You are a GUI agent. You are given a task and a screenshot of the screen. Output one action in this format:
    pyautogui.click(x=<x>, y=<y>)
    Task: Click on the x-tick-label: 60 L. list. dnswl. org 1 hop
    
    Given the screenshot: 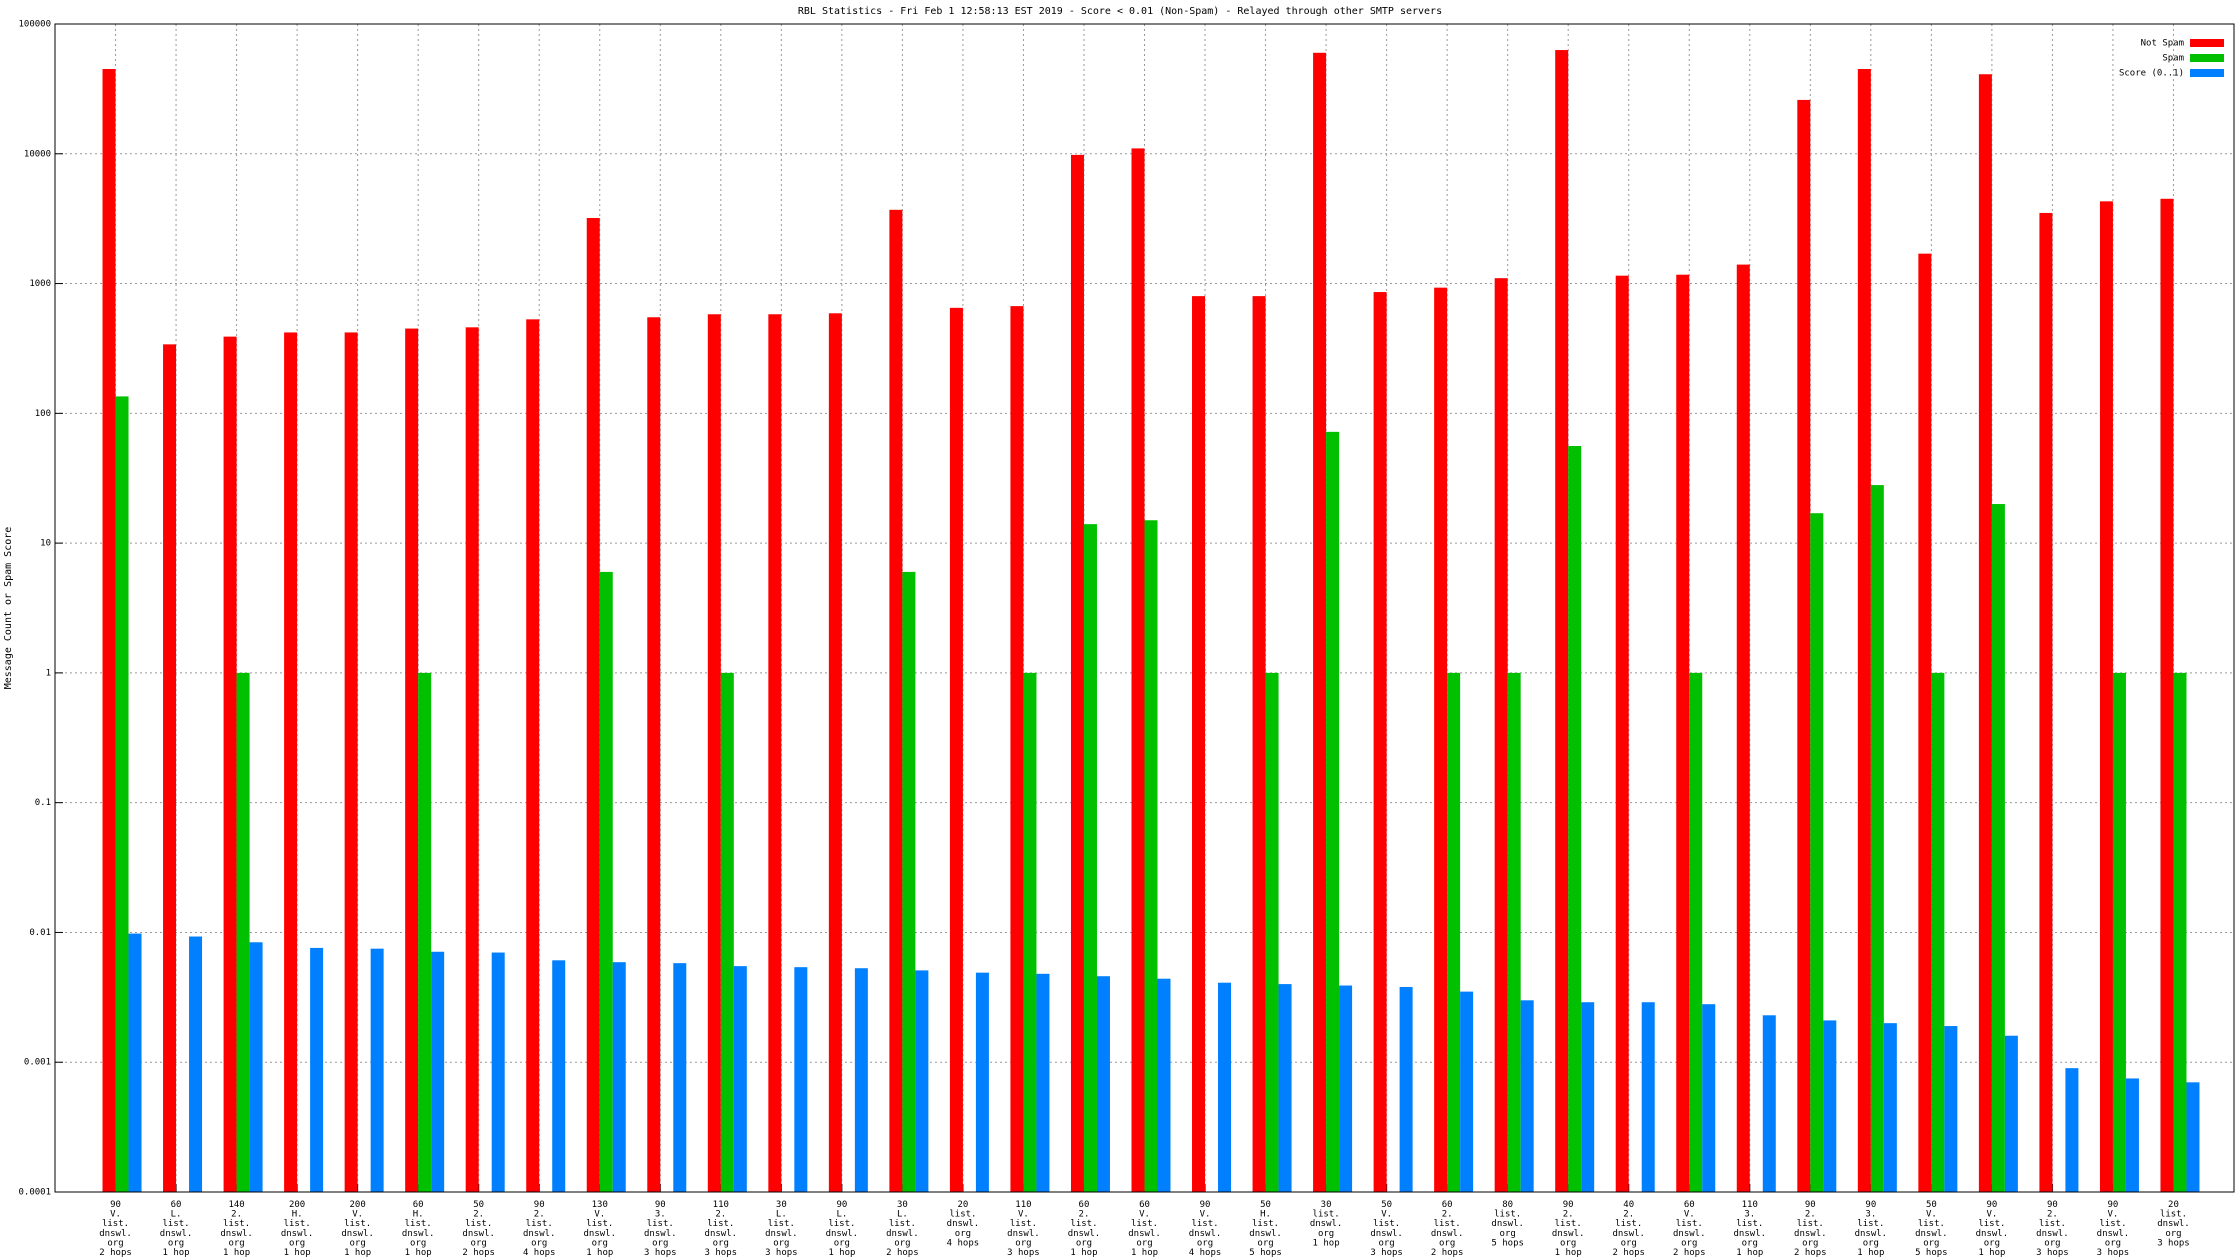 What is the action you would take?
    pyautogui.click(x=176, y=1229)
    